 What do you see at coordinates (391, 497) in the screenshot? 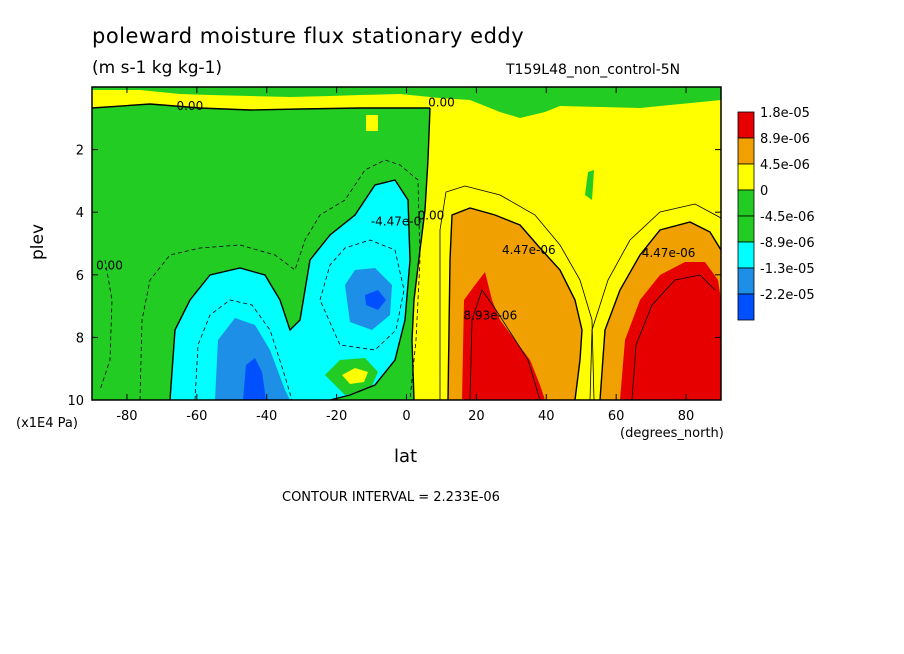
I see `contour-interval: CONTOUR INTERVAL = 2.233E-06` at bounding box center [391, 497].